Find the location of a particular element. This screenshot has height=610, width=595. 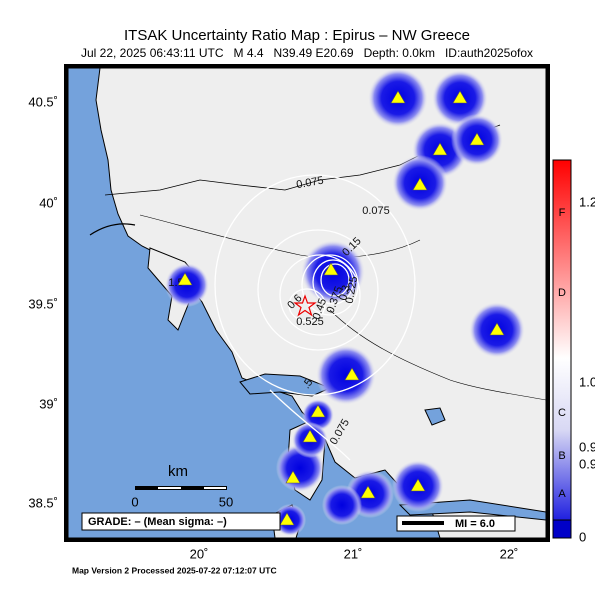

contour-label: 0.225 is located at coordinates (352, 289).